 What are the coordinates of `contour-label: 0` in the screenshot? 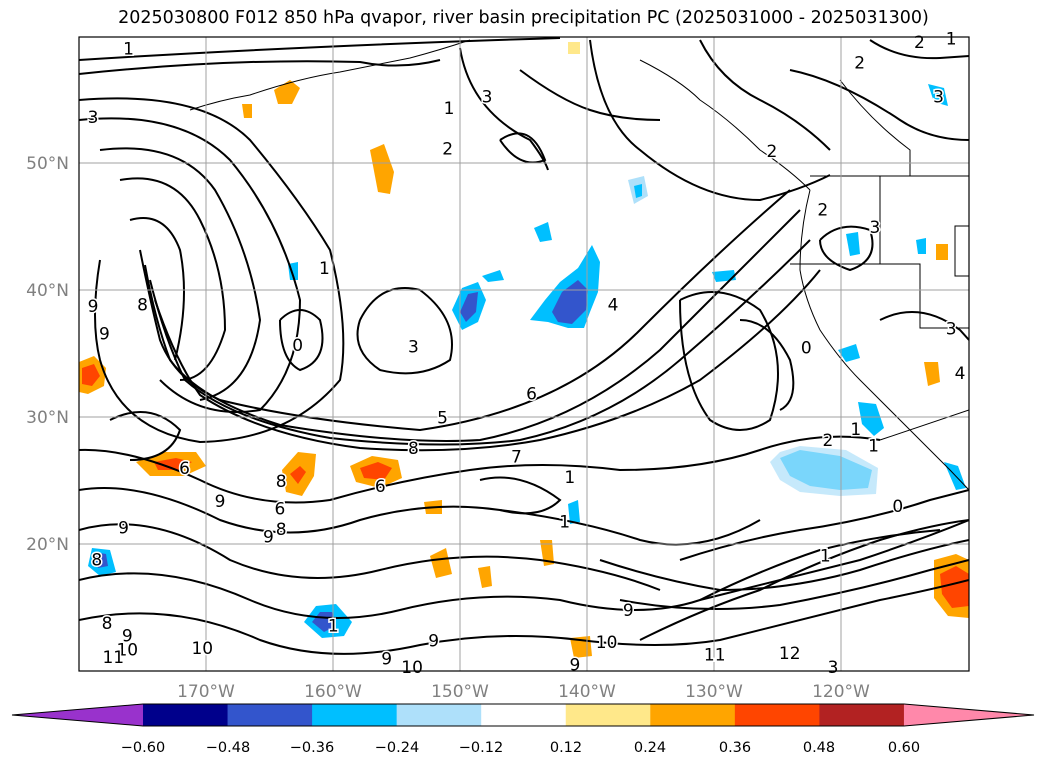 It's located at (897, 507).